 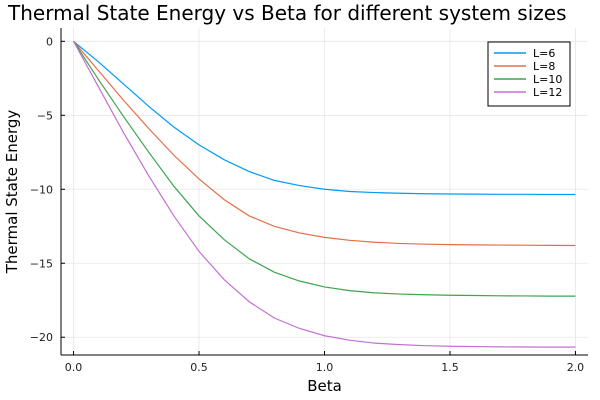 I want to click on legend-label-1: L=8, so click(x=544, y=66).